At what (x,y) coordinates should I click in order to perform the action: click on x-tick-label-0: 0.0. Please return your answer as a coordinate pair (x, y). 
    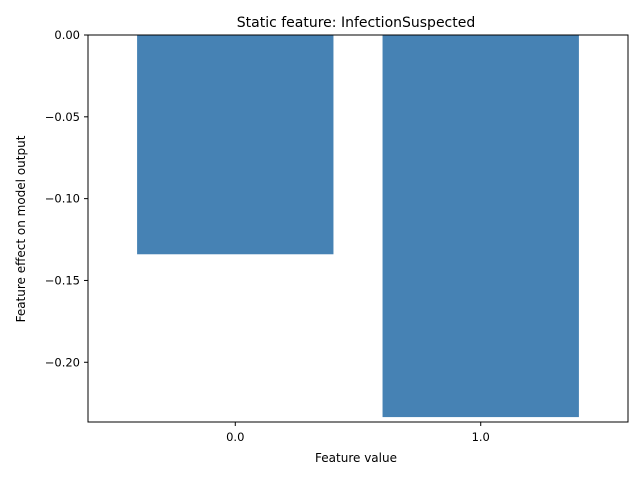
    Looking at the image, I should click on (235, 437).